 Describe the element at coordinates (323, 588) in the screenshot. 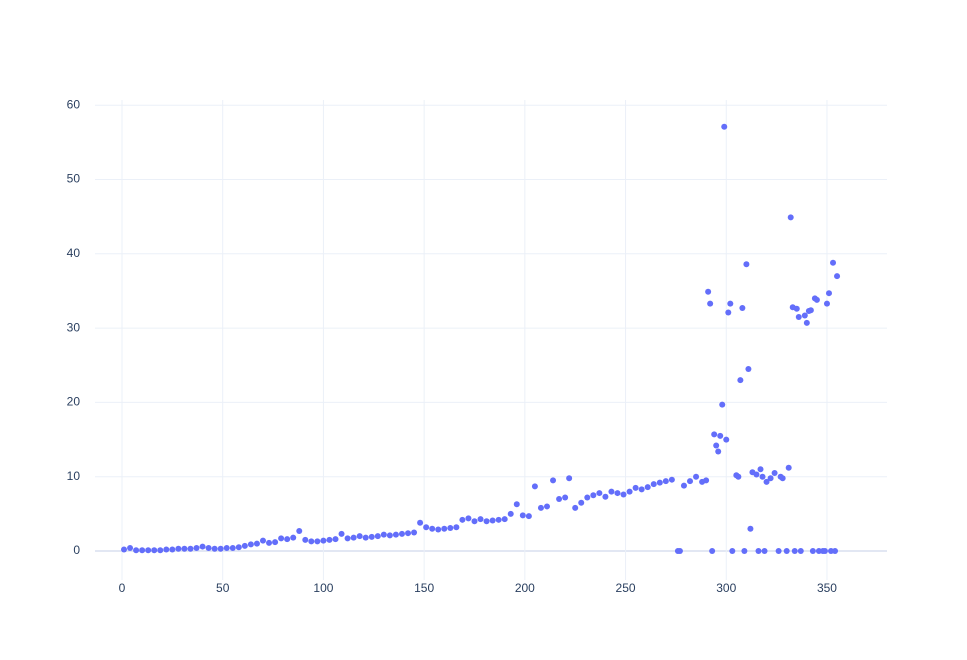

I see `x-tick-label: 100` at that location.